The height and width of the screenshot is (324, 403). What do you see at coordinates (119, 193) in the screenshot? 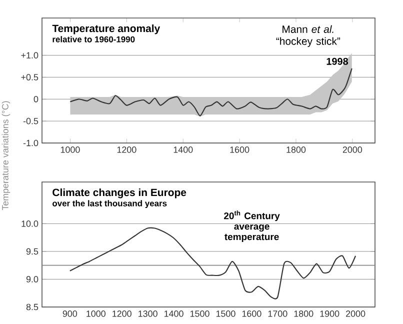
I see `text: Climate changes in Europe` at bounding box center [119, 193].